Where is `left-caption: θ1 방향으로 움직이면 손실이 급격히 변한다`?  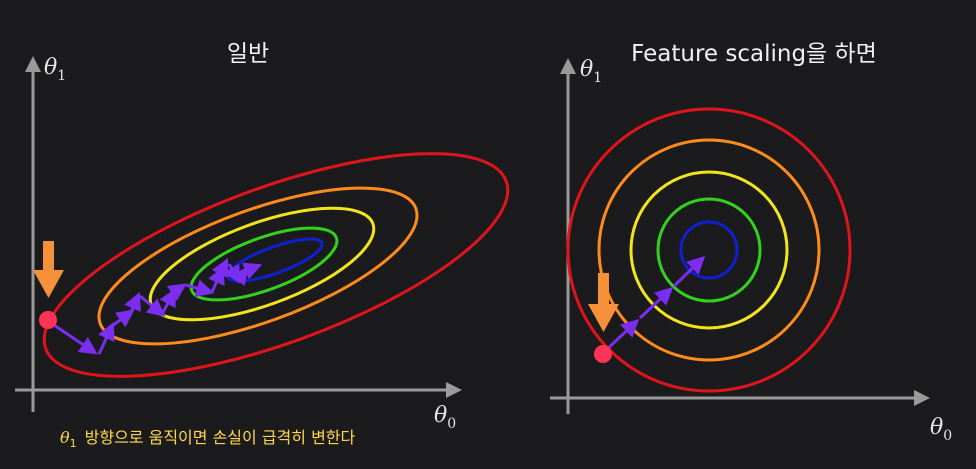
left-caption: θ1 방향으로 움직이면 손실이 급격히 변한다 is located at coordinates (208, 439).